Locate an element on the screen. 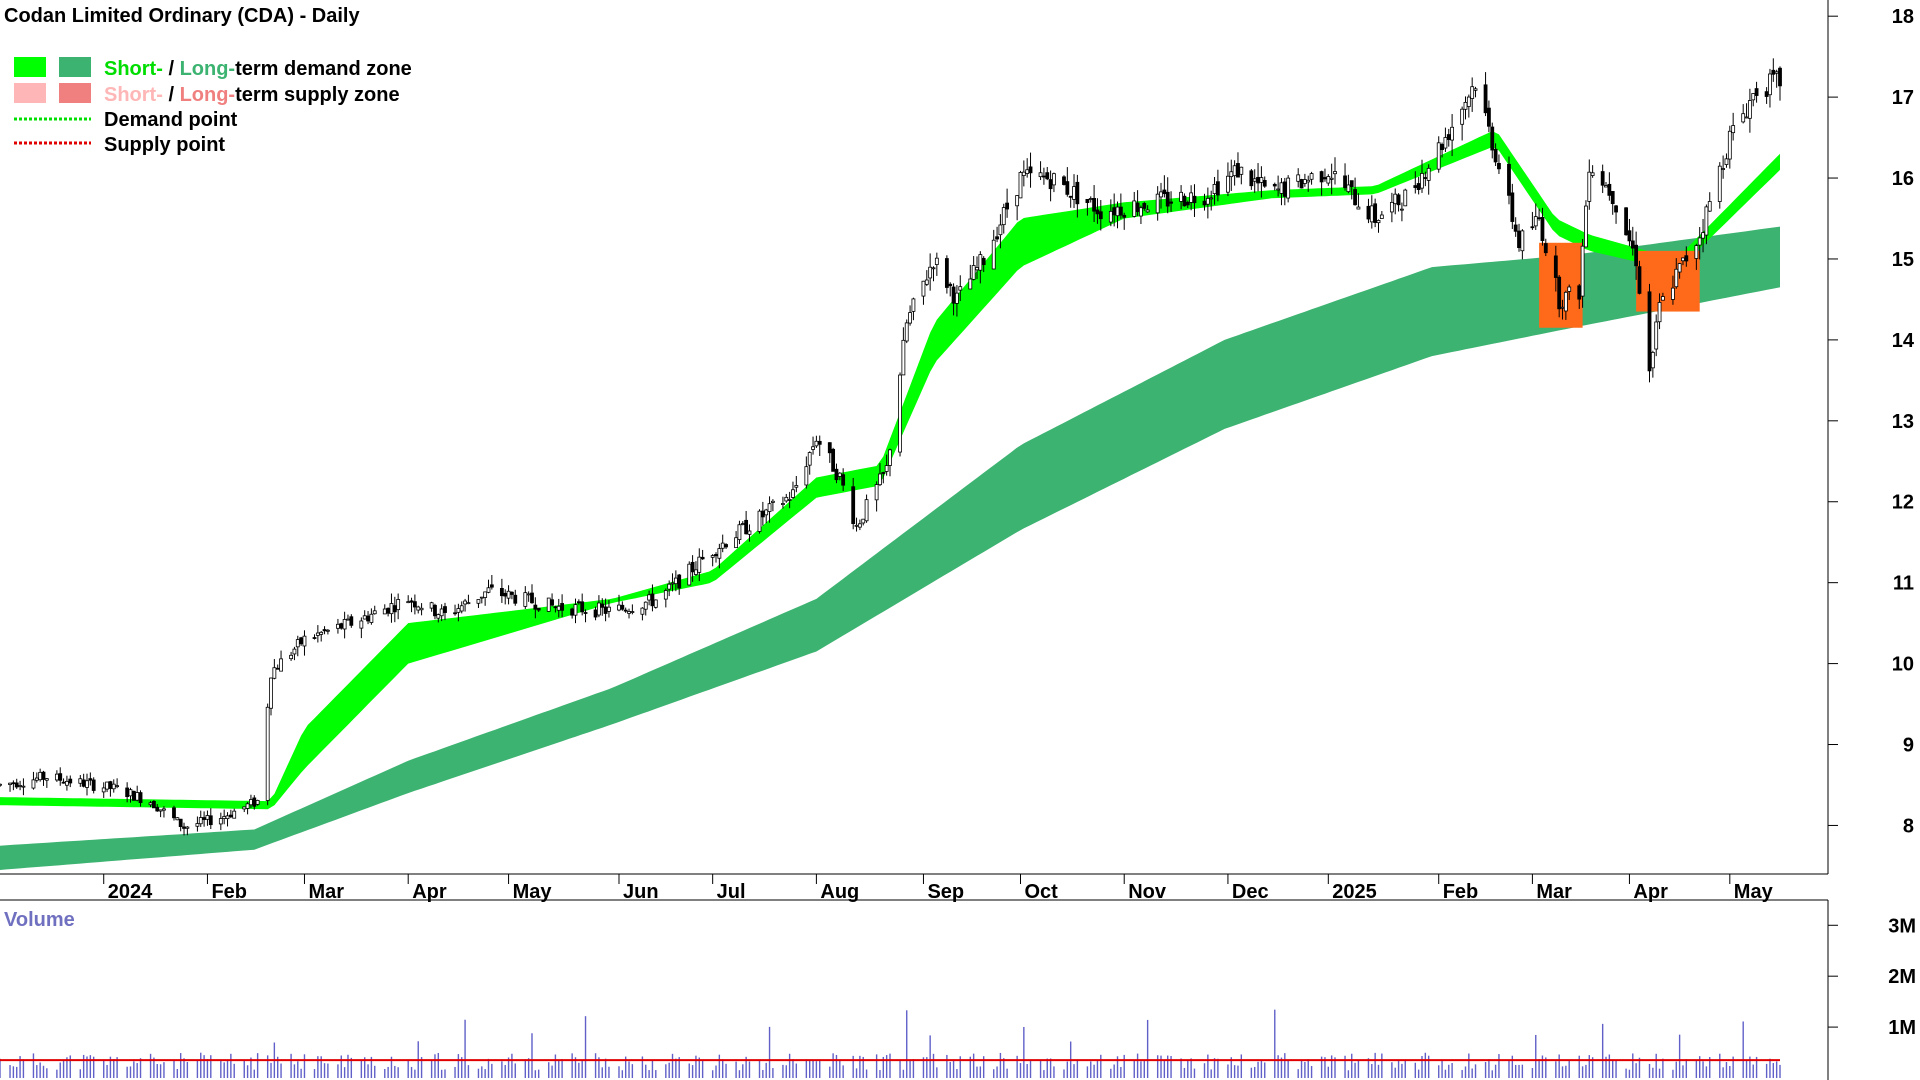 This screenshot has height=1080, width=1920. date-tick-label: 2024 is located at coordinates (130, 892).